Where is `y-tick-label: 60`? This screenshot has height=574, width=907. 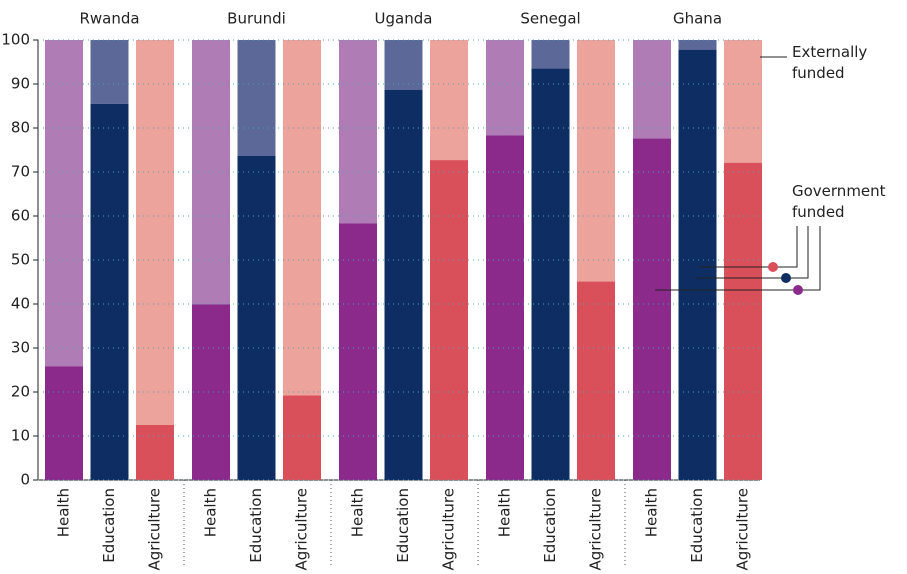
y-tick-label: 60 is located at coordinates (20, 216).